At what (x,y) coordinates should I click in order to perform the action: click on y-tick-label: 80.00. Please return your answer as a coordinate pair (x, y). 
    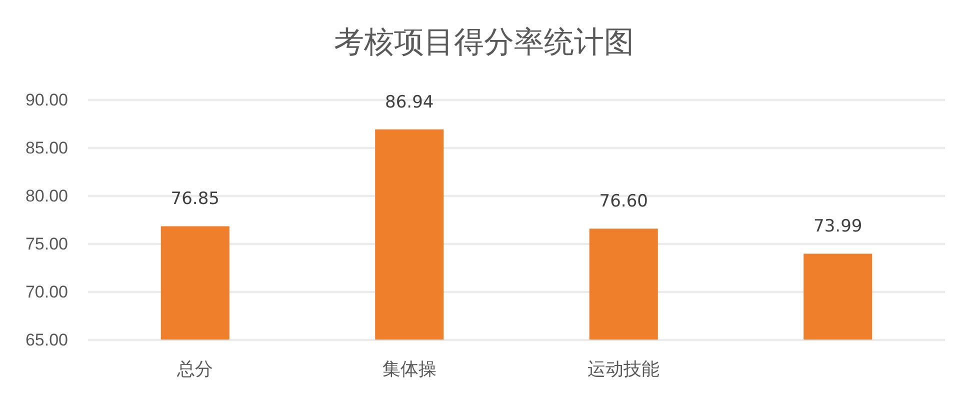
    Looking at the image, I should click on (46, 196).